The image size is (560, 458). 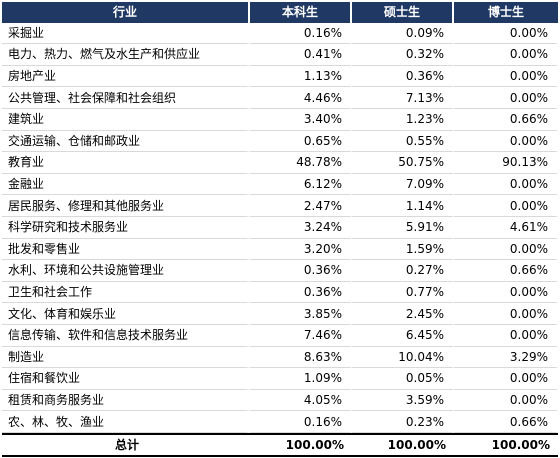 I want to click on total-master: 100.00%, so click(x=403, y=445).